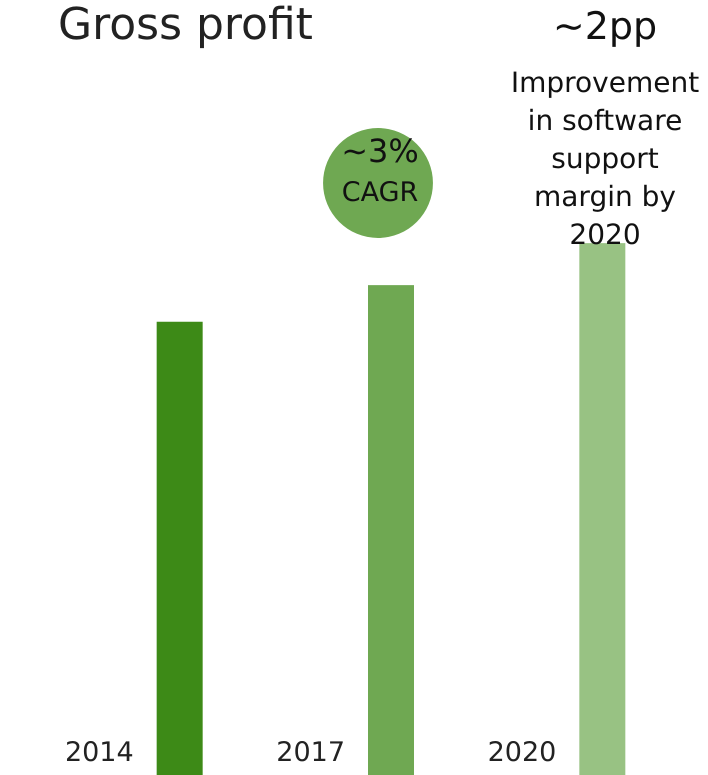 The image size is (708, 775). Describe the element at coordinates (185, 25) in the screenshot. I see `chart-title: Gross profit` at that location.